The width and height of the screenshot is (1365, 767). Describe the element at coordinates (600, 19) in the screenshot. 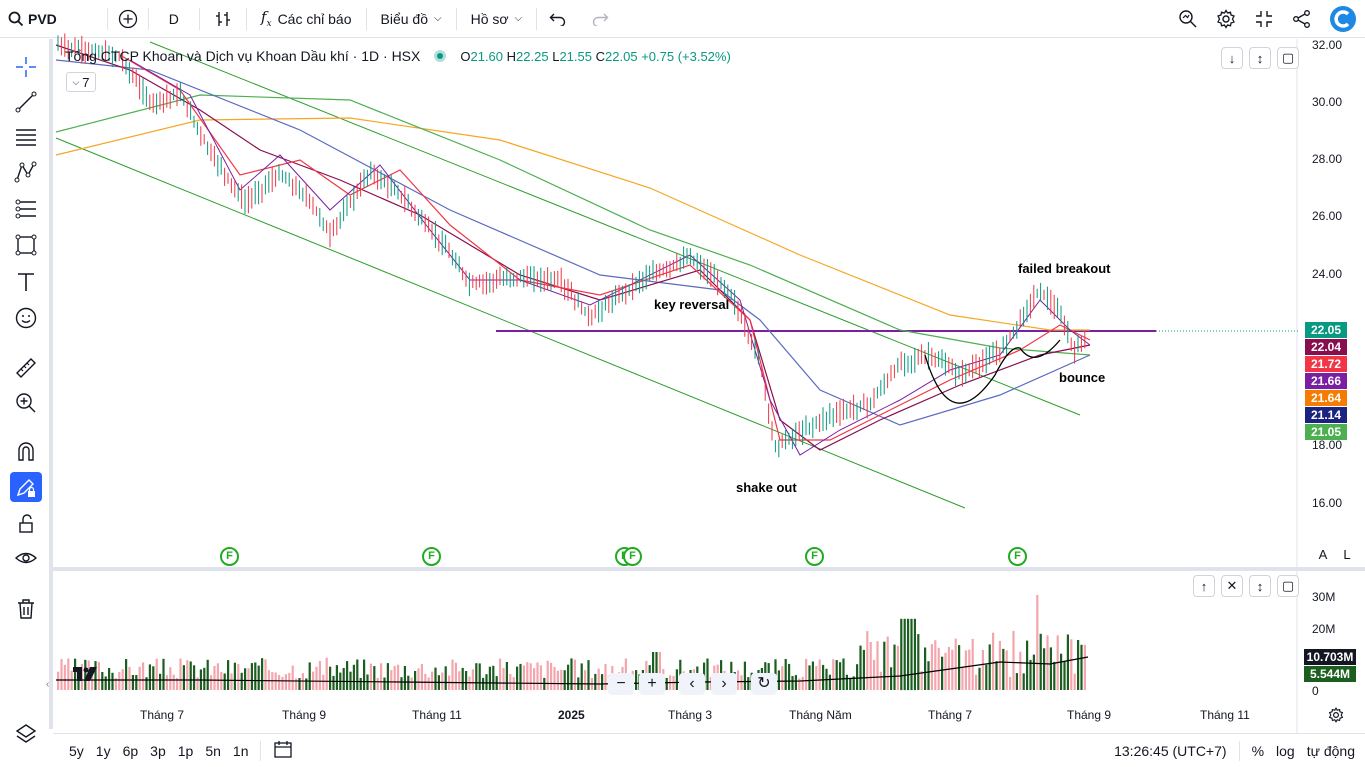

I see `redo-button` at that location.